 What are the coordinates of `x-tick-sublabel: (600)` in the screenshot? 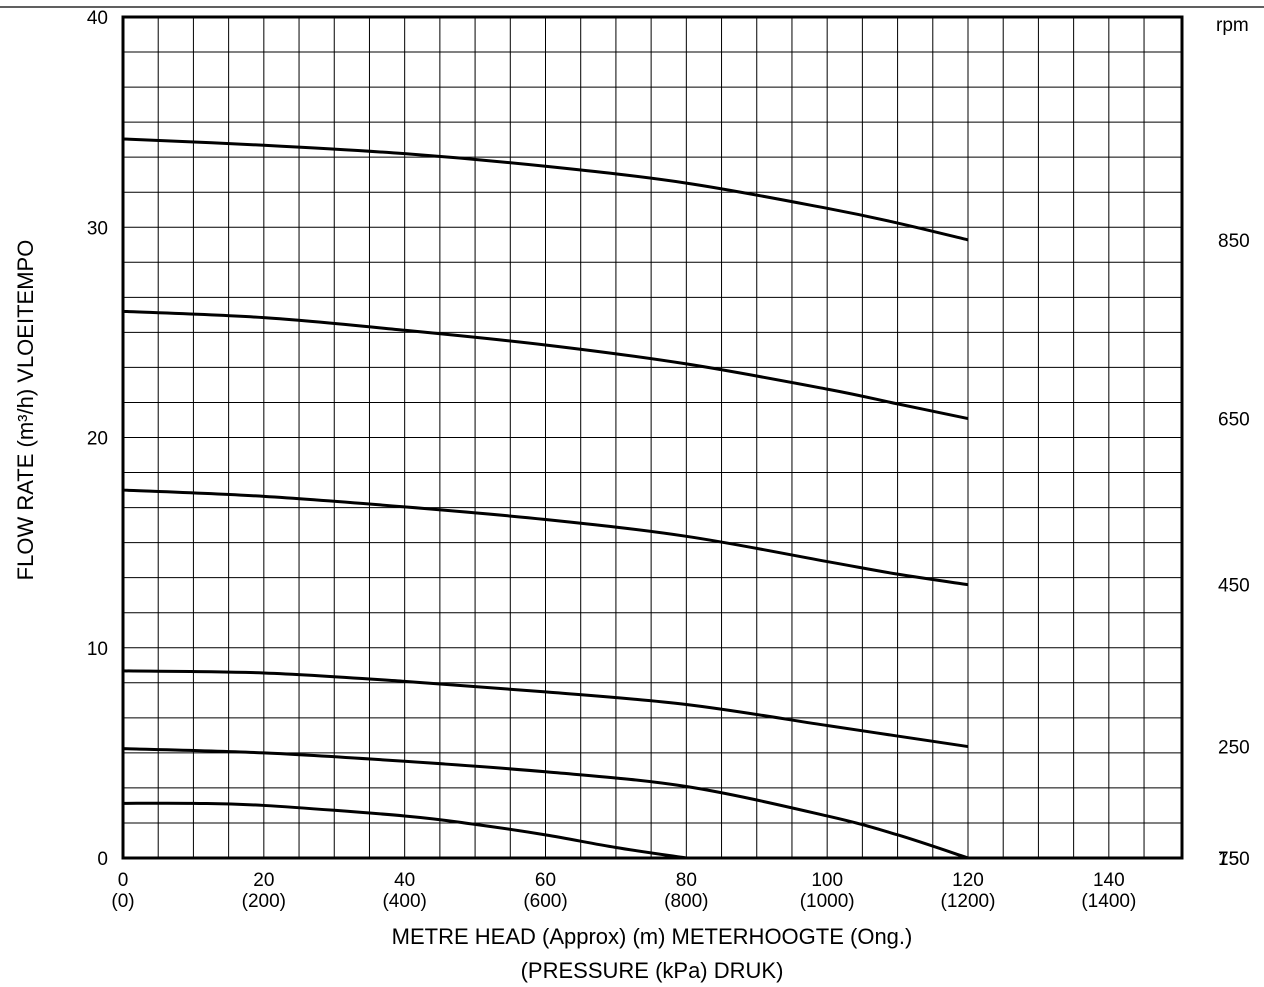 It's located at (545, 901).